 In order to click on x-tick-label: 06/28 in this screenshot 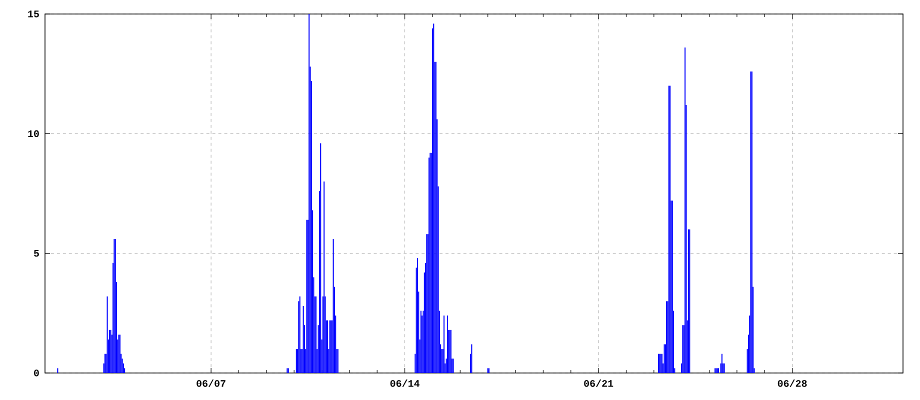, I will do `click(792, 383)`.